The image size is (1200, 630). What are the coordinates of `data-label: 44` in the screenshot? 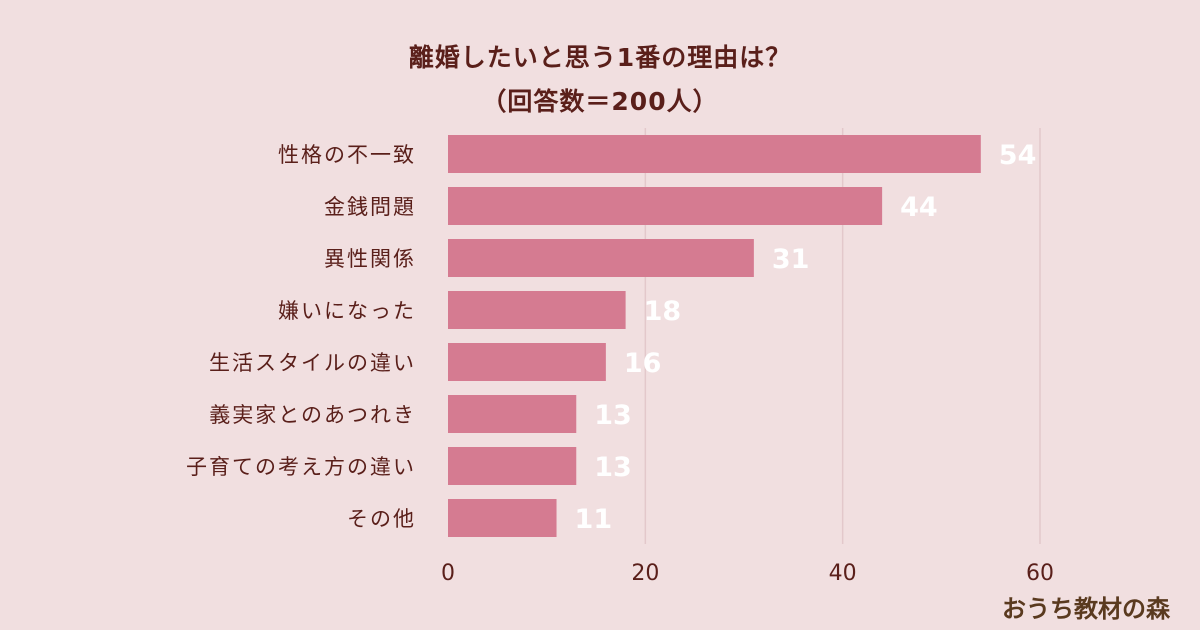 It's located at (919, 207).